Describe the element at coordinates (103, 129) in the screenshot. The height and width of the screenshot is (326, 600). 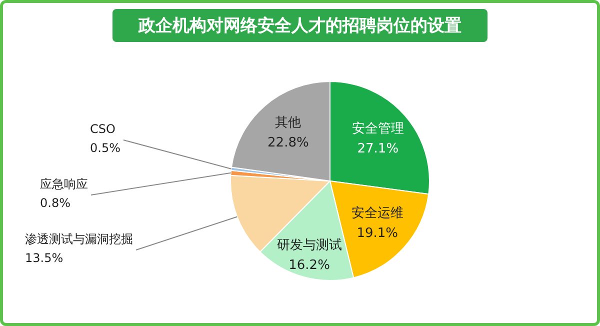
I see `slice-label: CSO` at that location.